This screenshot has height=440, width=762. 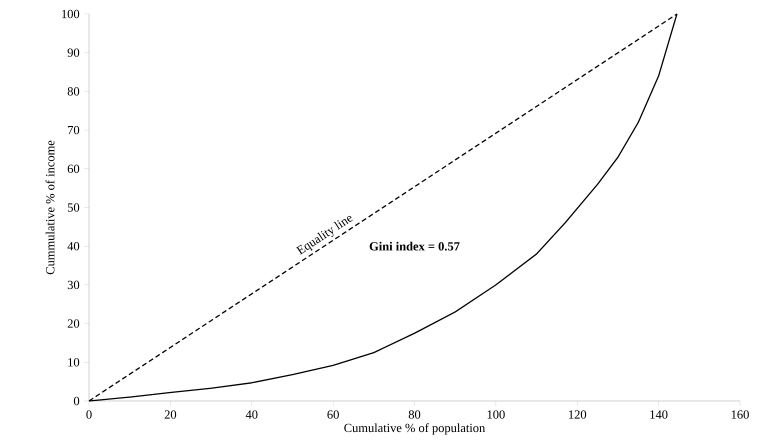 I want to click on x-tick-label: 80, so click(x=414, y=414).